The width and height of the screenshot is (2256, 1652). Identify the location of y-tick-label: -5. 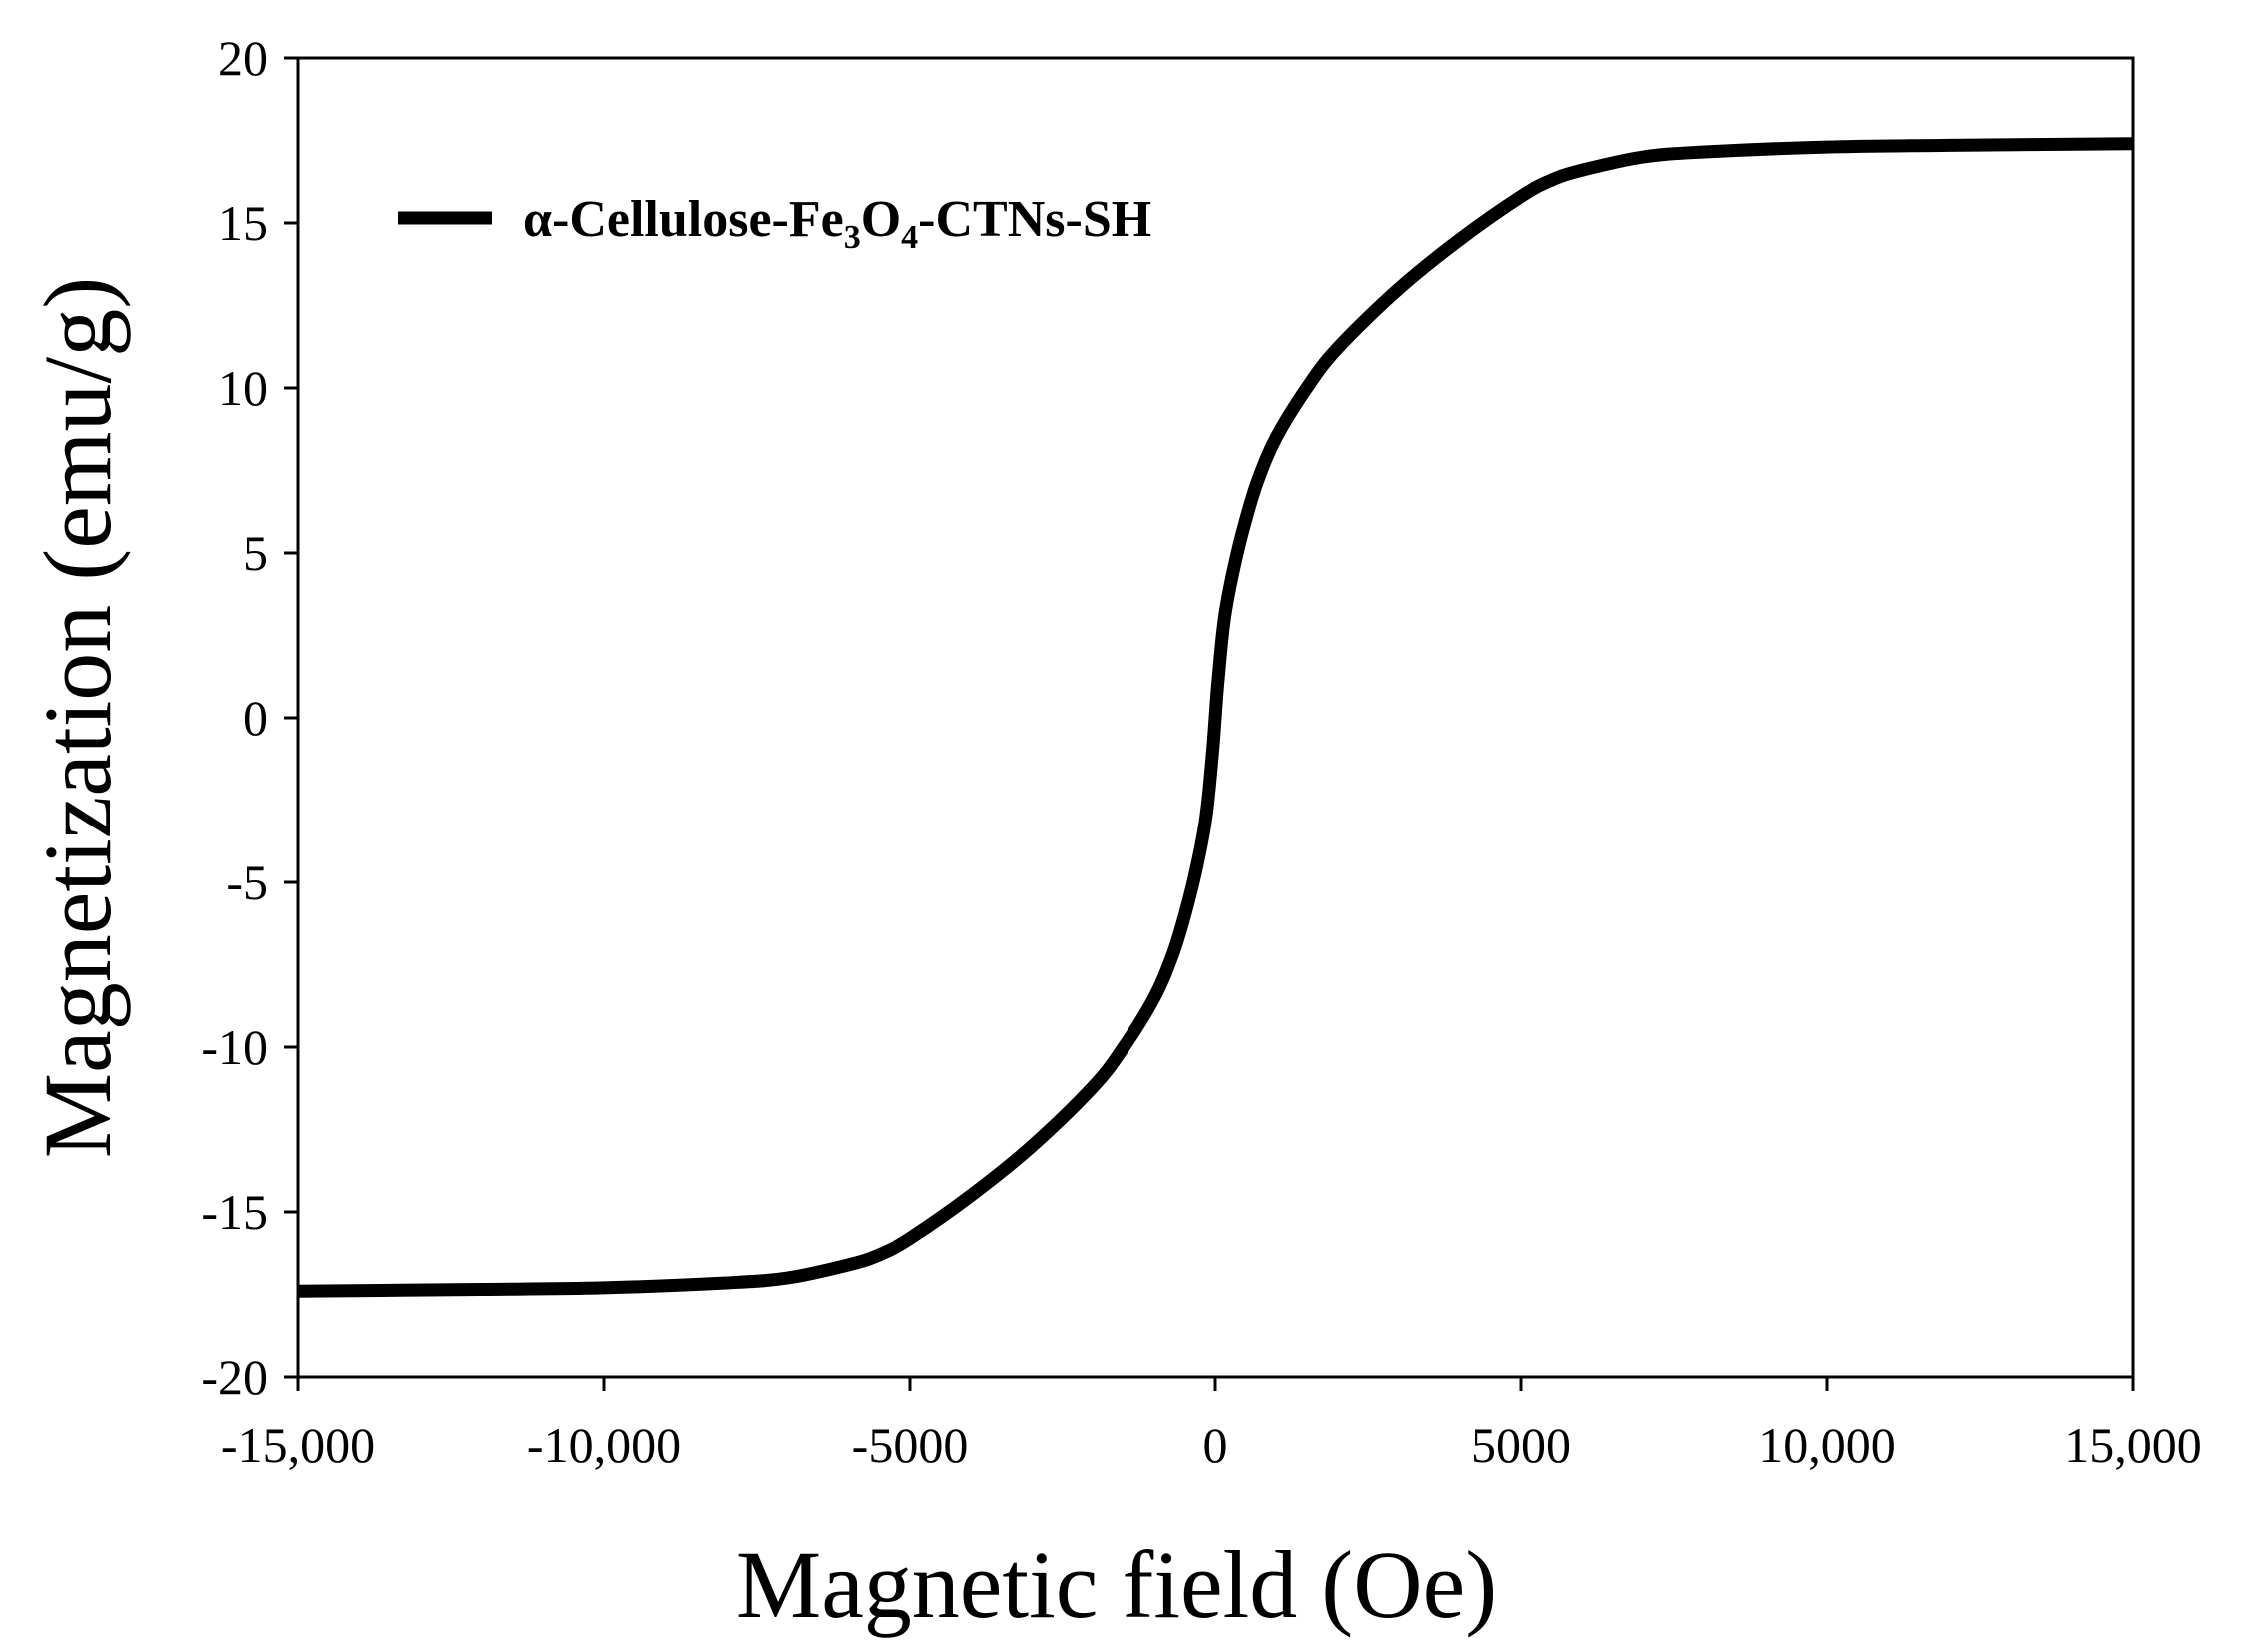
(247, 882).